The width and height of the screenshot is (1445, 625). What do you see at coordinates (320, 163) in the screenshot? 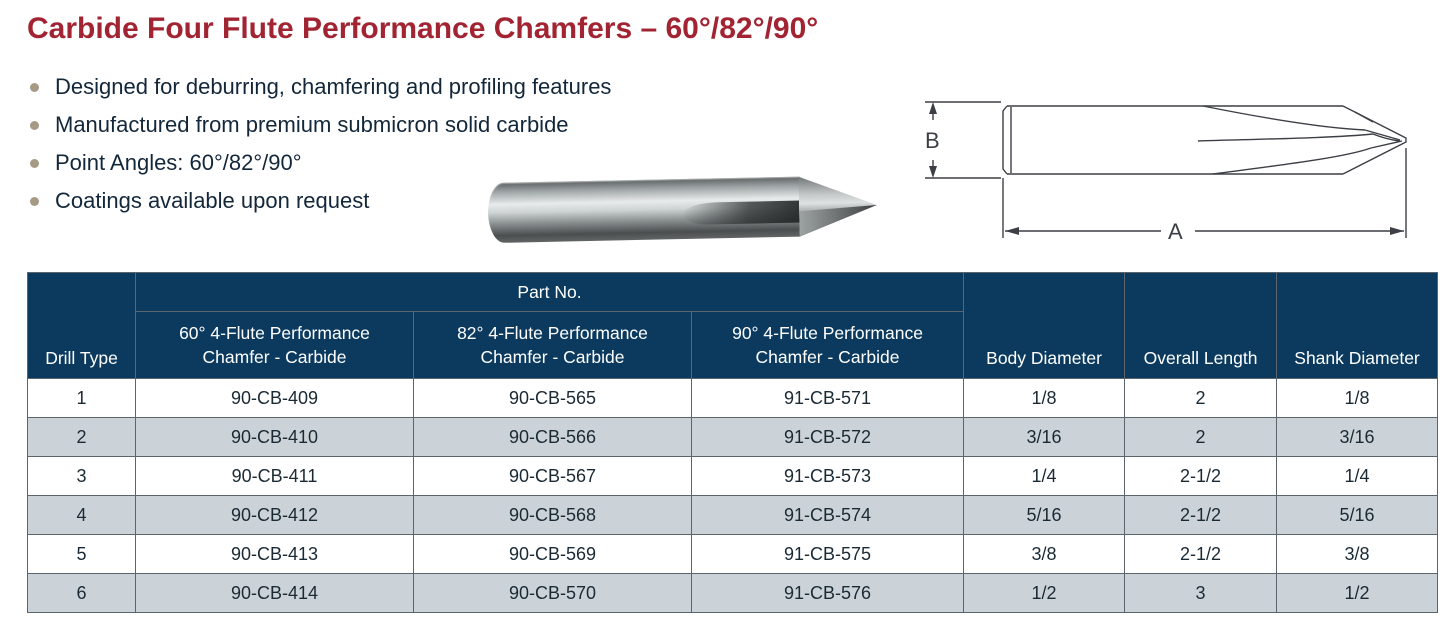
I see `feature-item: Point Angles: 60°/82°/90°` at bounding box center [320, 163].